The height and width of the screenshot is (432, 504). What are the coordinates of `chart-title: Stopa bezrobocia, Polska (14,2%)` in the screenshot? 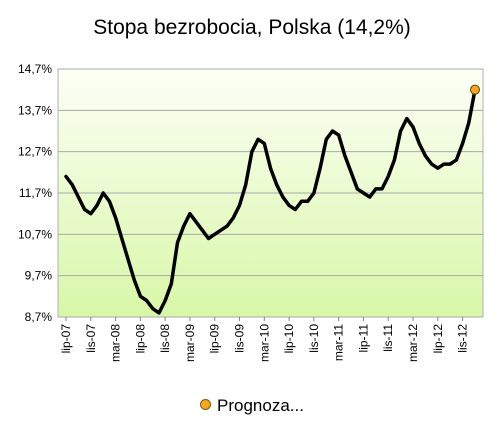 It's located at (252, 27).